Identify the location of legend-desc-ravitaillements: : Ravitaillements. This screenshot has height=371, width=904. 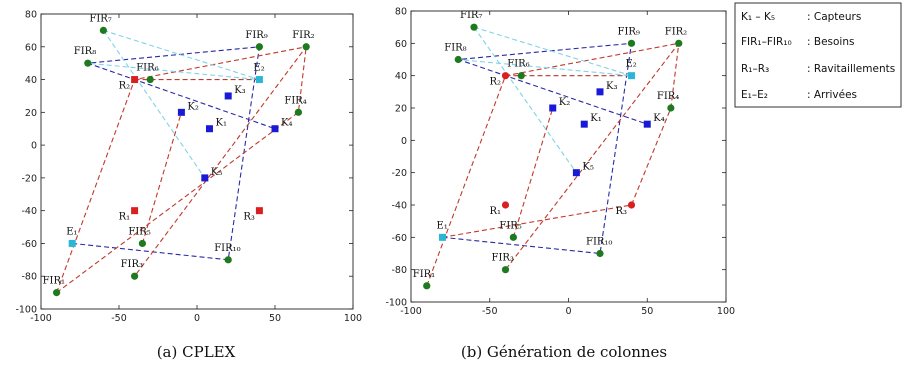
(851, 69).